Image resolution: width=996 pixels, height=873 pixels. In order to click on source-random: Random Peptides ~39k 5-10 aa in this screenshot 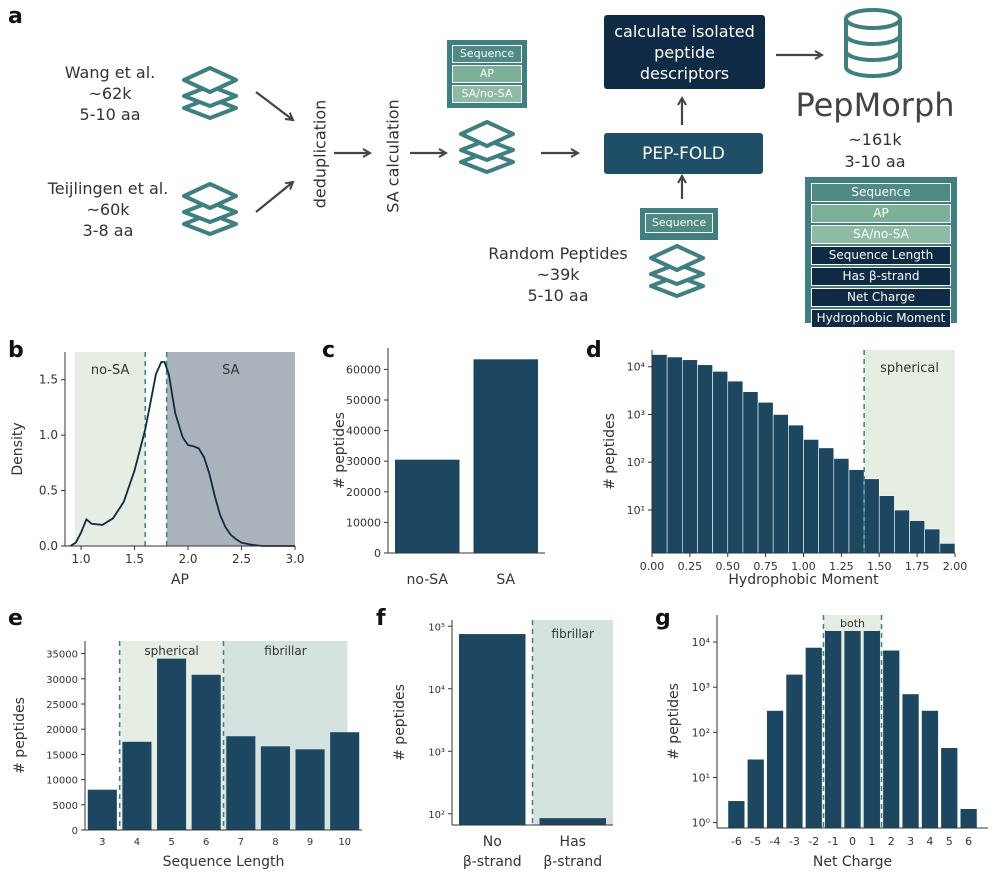, I will do `click(558, 274)`.